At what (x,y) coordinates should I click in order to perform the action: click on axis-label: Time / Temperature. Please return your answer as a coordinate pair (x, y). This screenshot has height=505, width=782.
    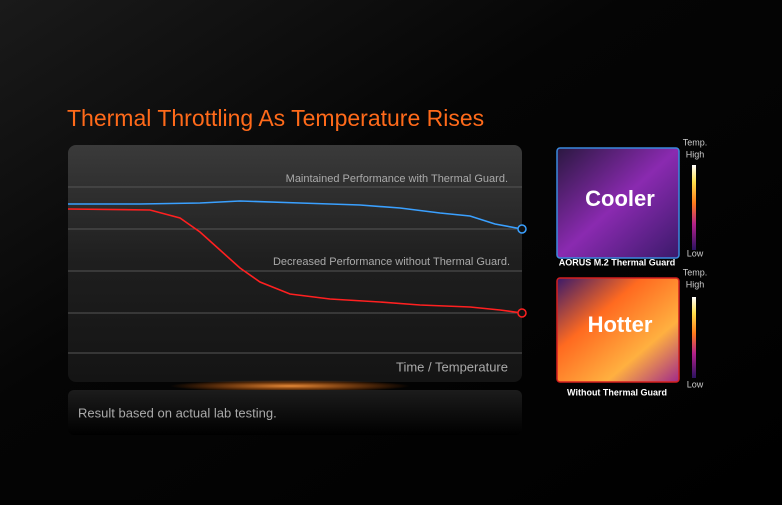
    Looking at the image, I should click on (452, 366).